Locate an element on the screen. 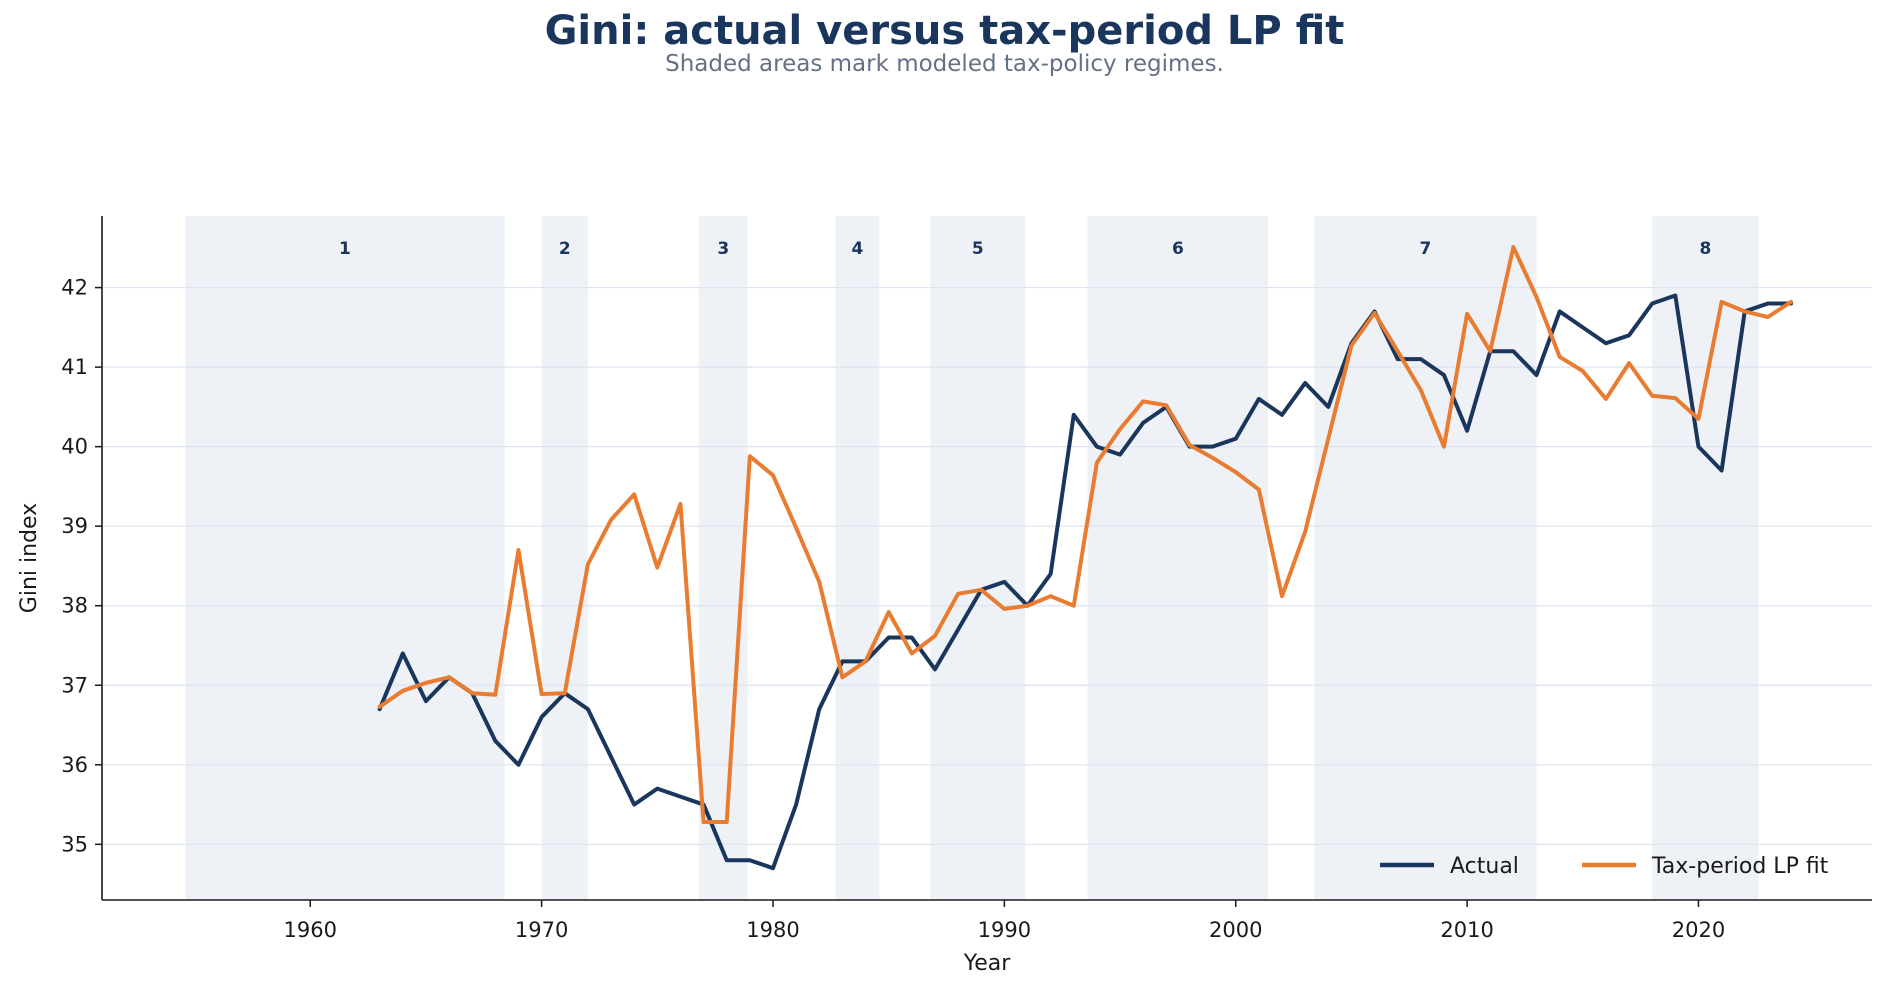 Image resolution: width=1889 pixels, height=994 pixels. regime-label-5: 5 is located at coordinates (978, 249).